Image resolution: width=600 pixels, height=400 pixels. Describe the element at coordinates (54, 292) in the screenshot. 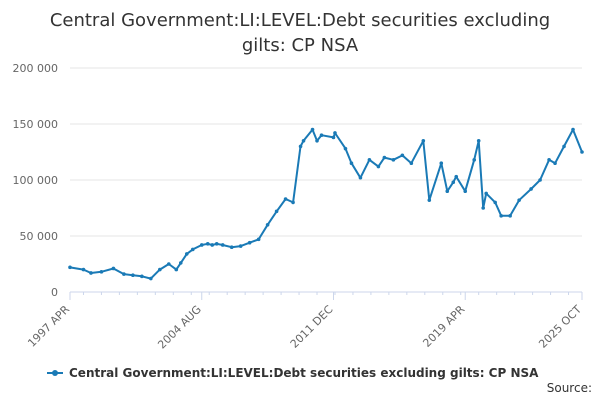

I see `y-tick-label: 0` at that location.